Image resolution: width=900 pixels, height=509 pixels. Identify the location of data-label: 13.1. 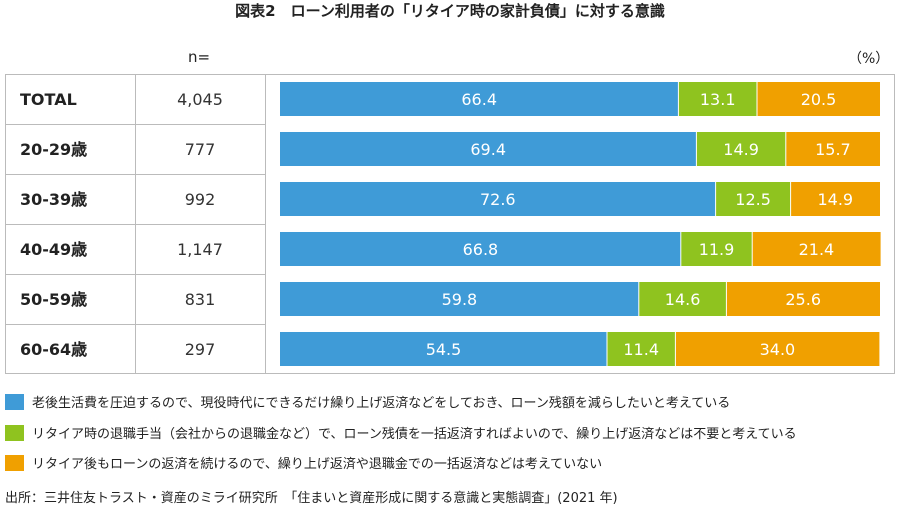
(718, 99).